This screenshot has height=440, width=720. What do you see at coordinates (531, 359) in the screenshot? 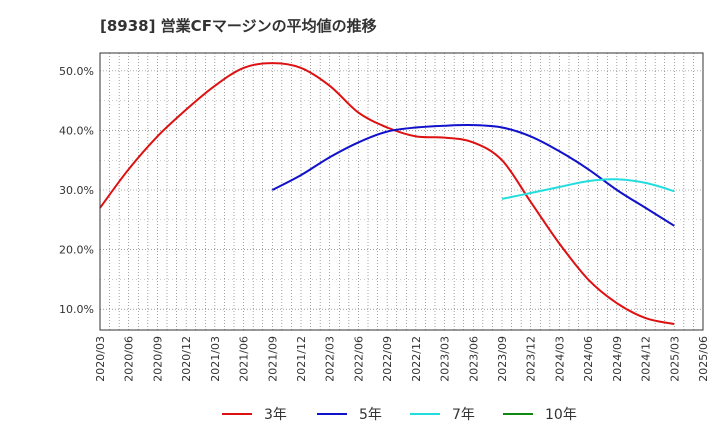
I see `x-tick-label: 2023/12` at bounding box center [531, 359].